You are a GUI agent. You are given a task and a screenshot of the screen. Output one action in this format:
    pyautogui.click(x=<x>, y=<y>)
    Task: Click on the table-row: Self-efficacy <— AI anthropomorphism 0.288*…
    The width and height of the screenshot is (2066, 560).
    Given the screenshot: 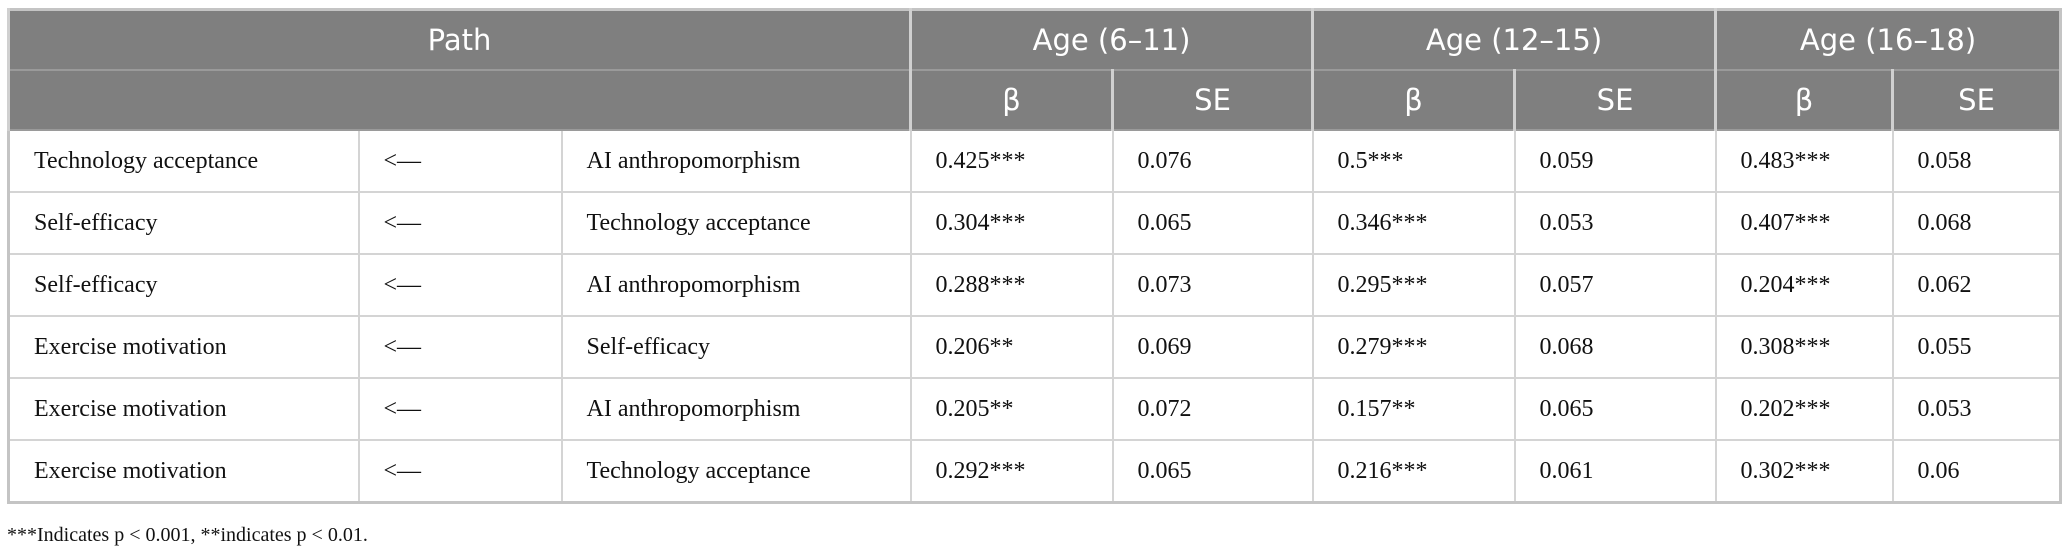 What is the action you would take?
    pyautogui.click(x=1034, y=285)
    